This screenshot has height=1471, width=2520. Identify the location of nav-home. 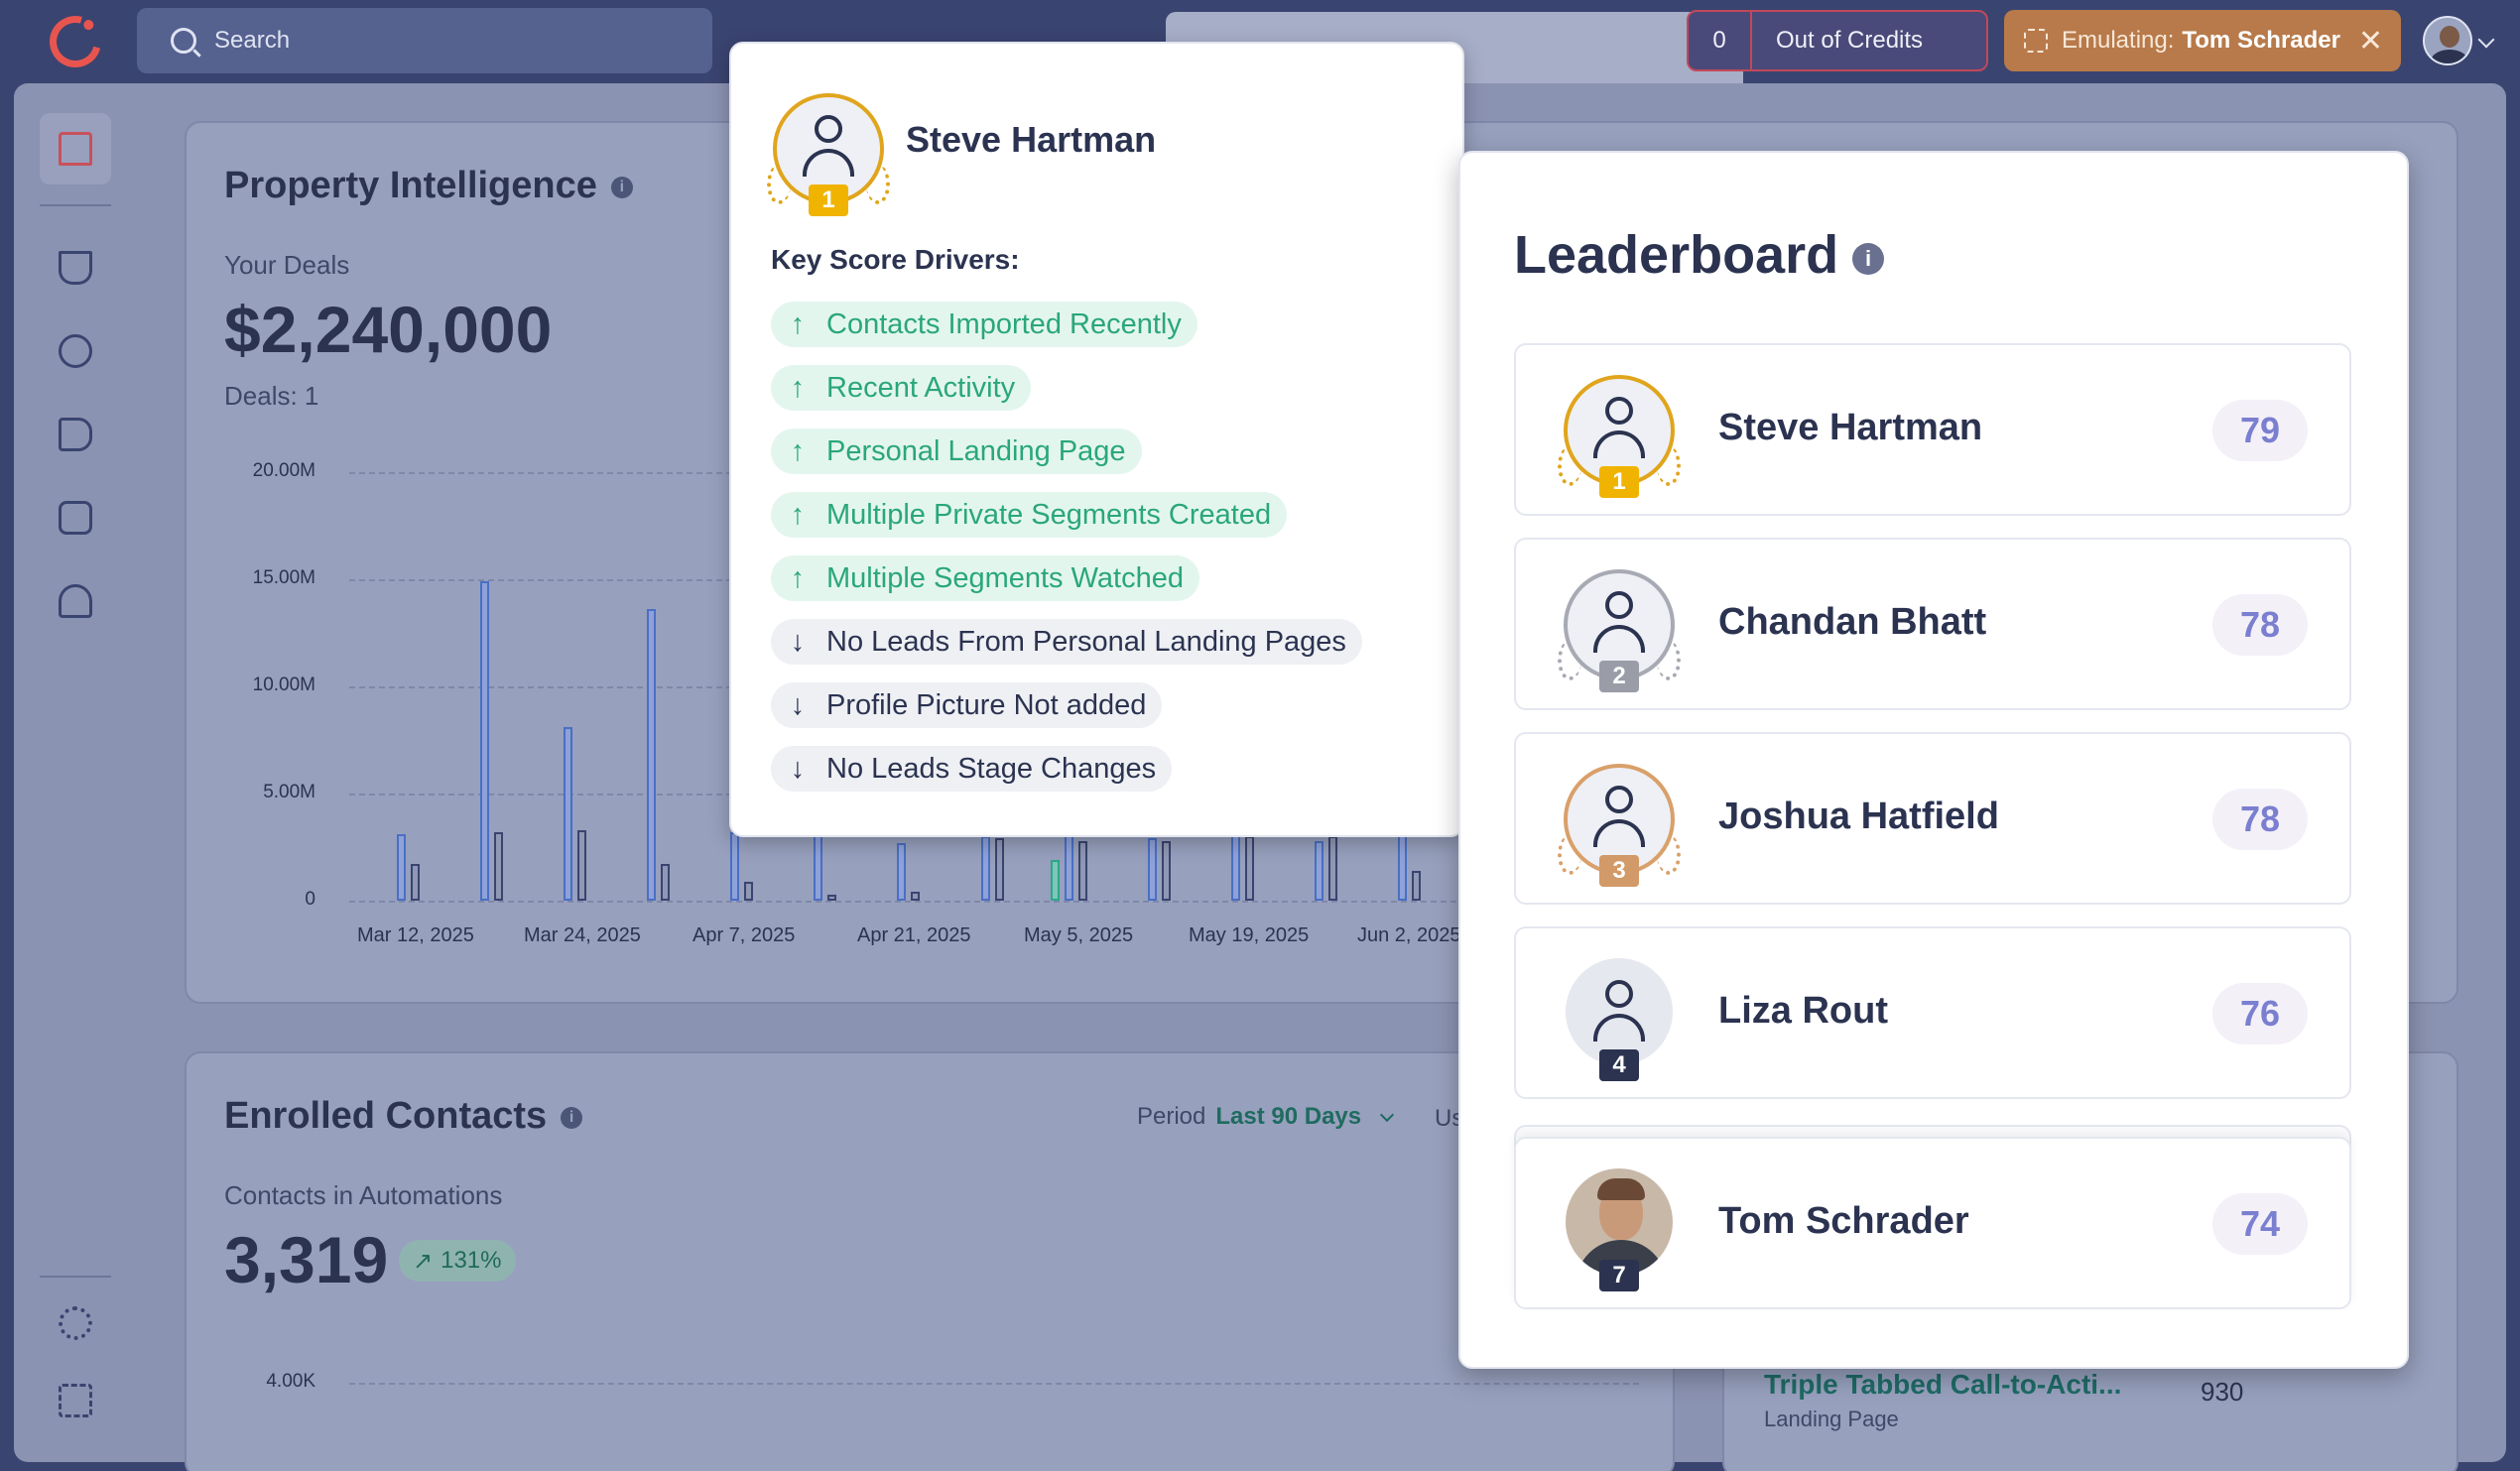
(75, 148).